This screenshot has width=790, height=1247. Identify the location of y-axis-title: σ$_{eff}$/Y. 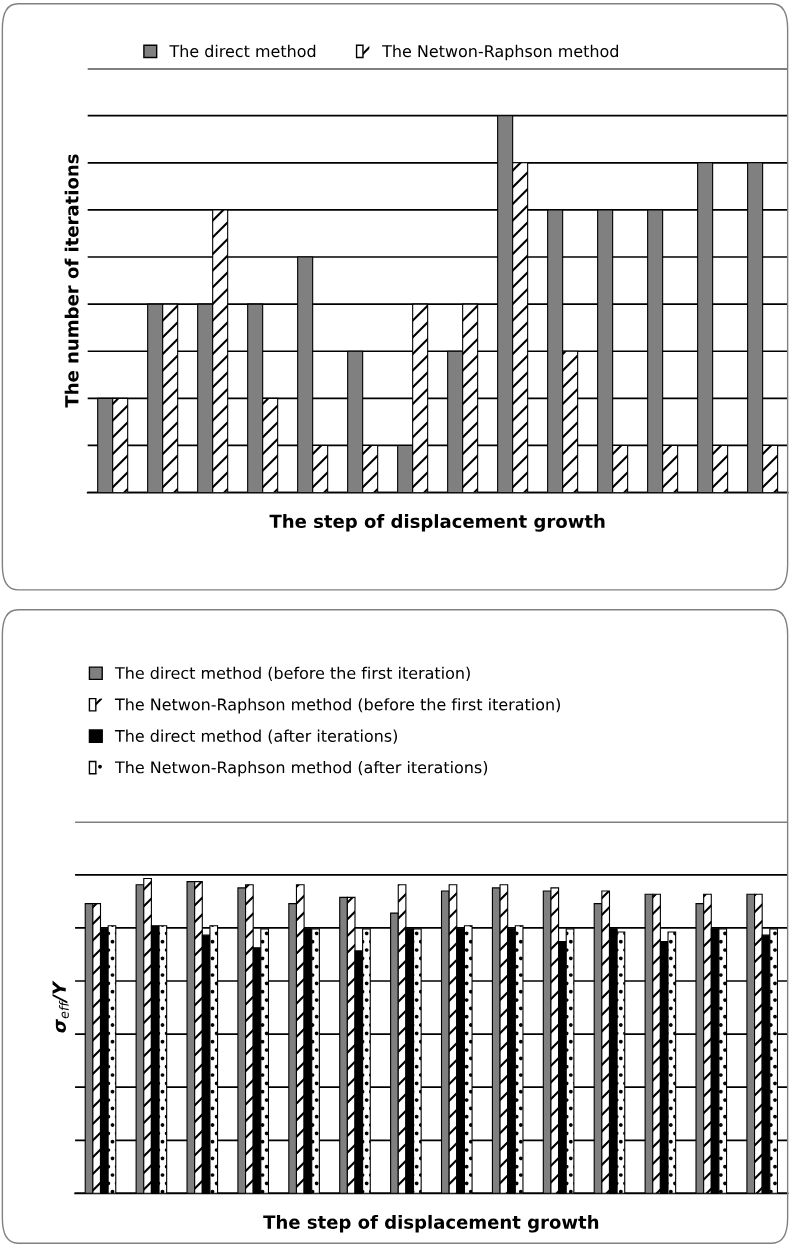
(60, 1006).